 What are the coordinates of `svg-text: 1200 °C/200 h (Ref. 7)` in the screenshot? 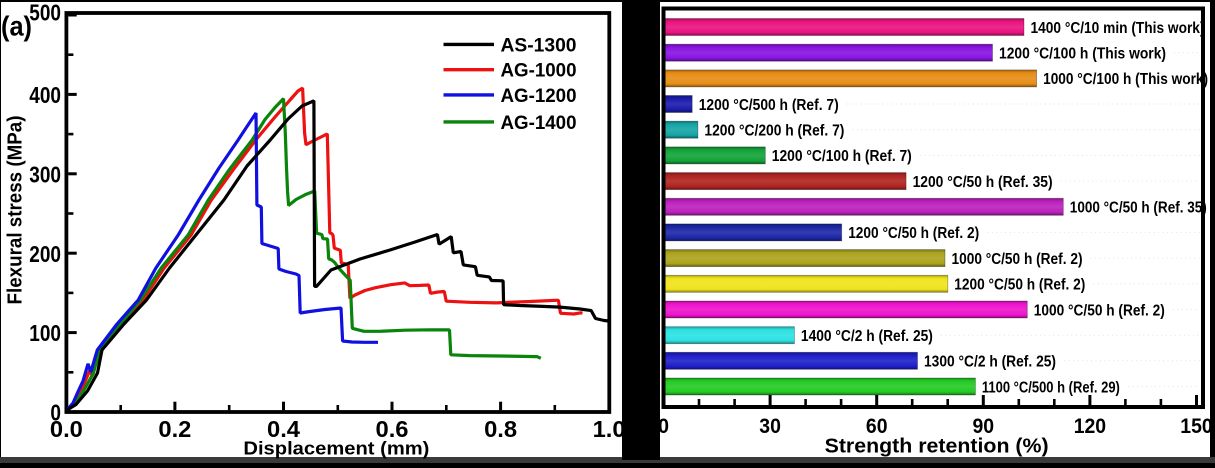 It's located at (774, 131).